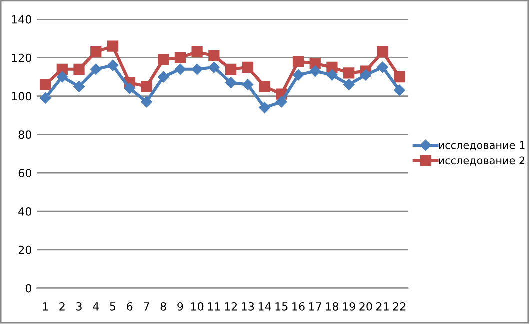 The height and width of the screenshot is (324, 530). Describe the element at coordinates (382, 306) in the screenshot. I see `x-tick-label: 21` at that location.